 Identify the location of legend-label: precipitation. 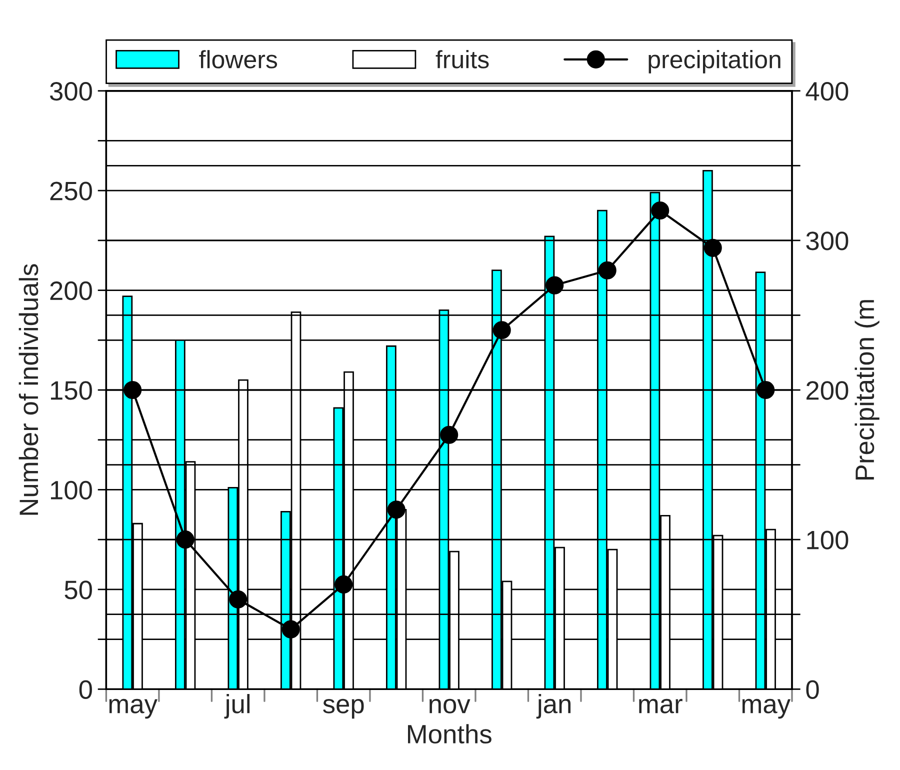
(714, 62).